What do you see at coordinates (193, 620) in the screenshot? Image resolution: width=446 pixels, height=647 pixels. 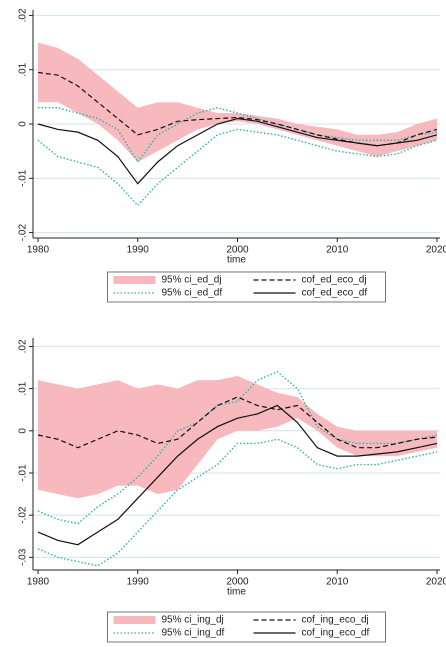 I see `legend-label: 95% ci_ing_dj` at bounding box center [193, 620].